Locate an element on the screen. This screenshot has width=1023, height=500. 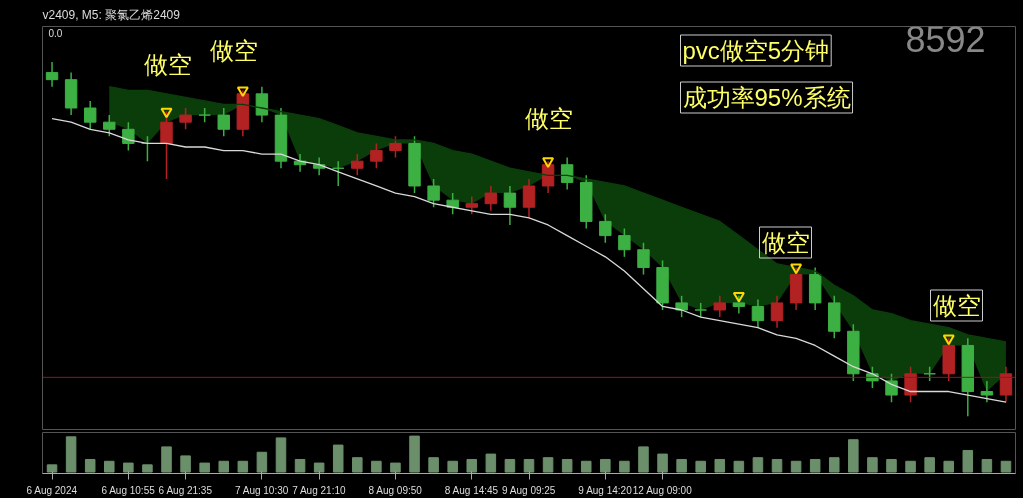
x-tick-label: 6 Aug 2024 is located at coordinates (52, 490).